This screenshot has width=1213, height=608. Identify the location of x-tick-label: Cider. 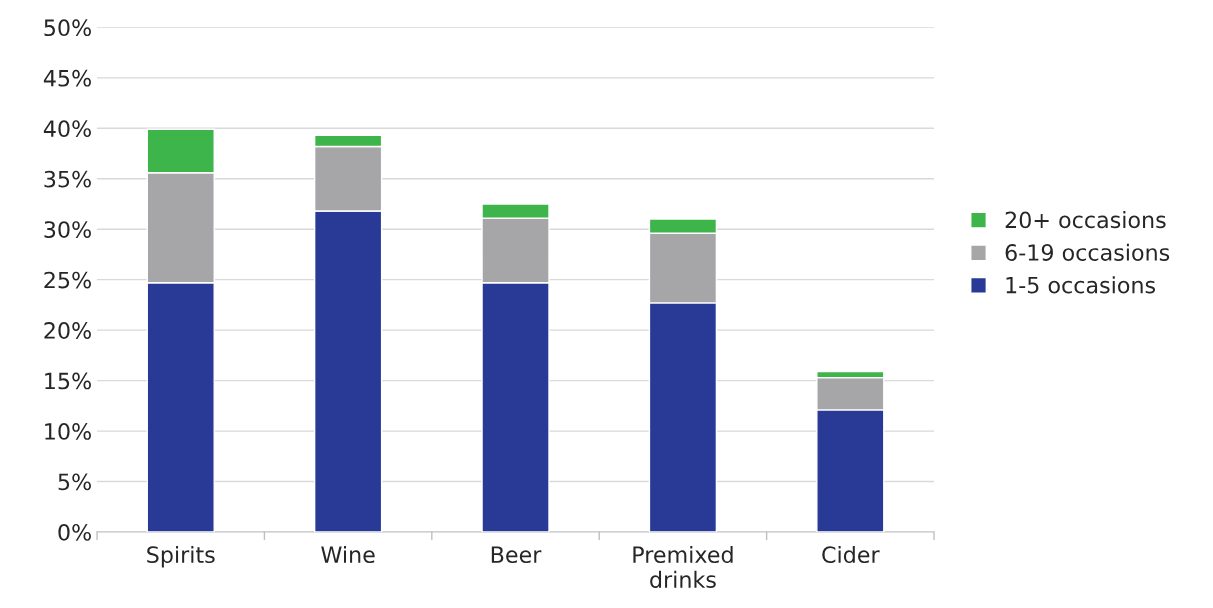
(851, 554).